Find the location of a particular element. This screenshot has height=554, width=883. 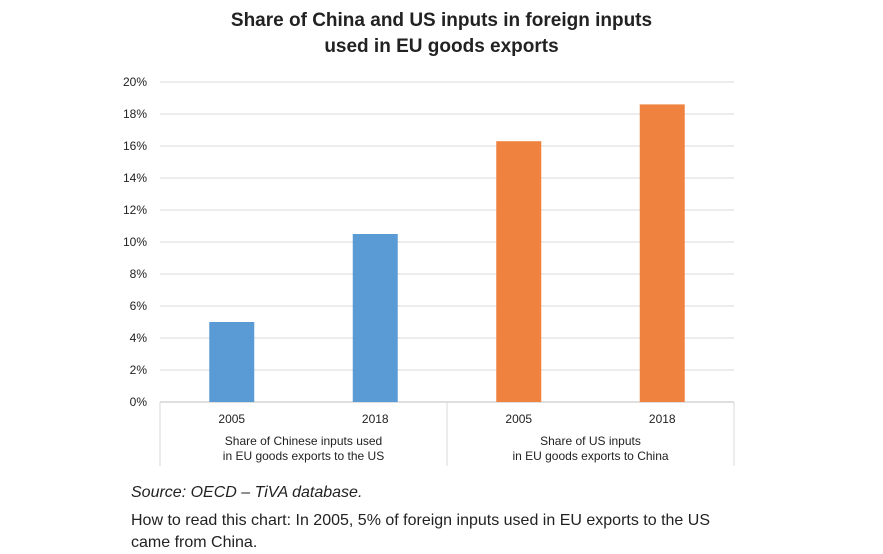

group-label: in EU goods exports to China is located at coordinates (590, 456).